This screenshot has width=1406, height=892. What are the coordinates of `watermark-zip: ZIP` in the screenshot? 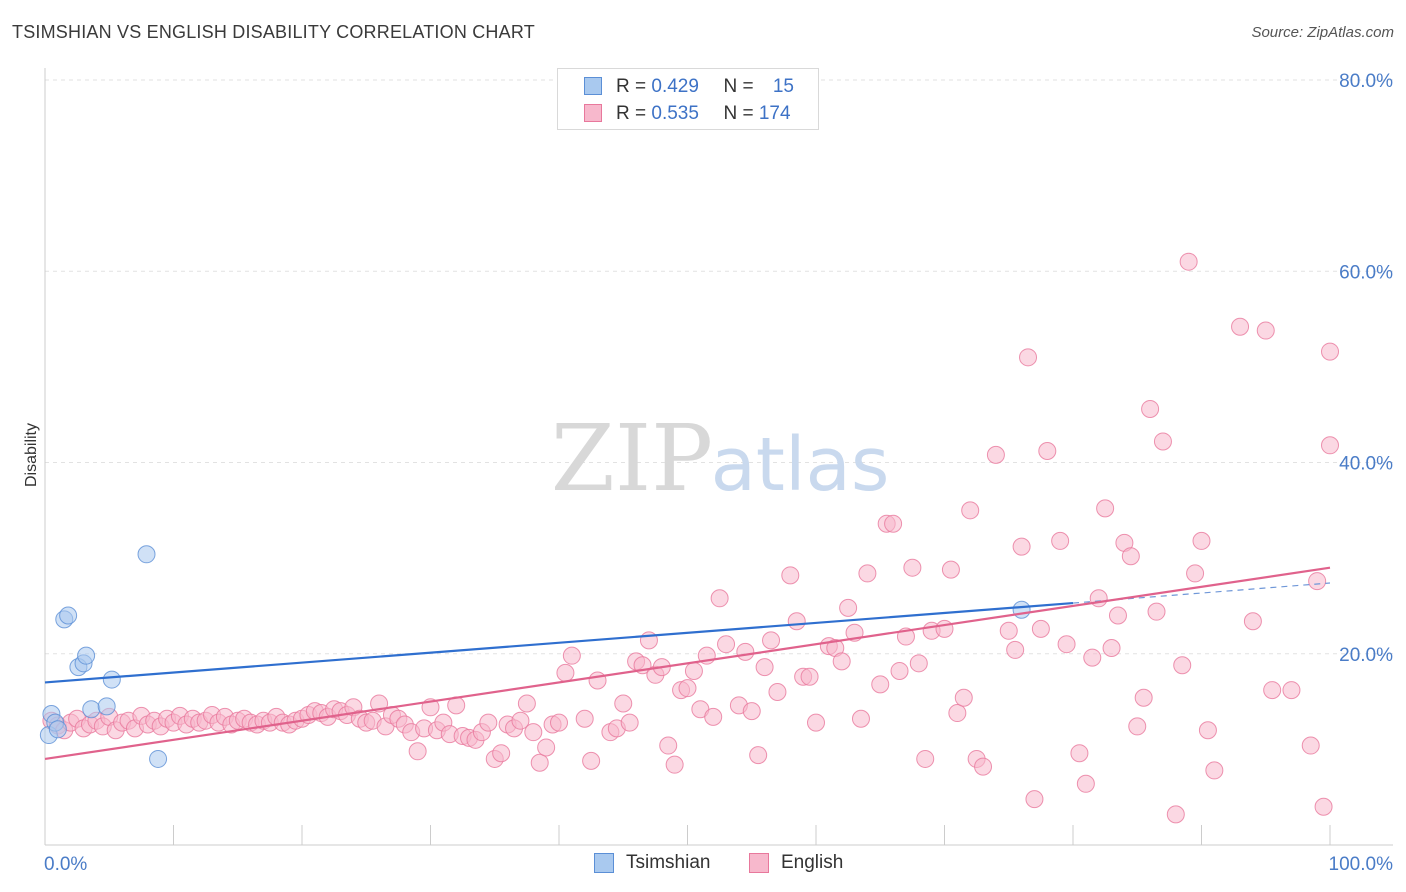 It's located at (632, 458).